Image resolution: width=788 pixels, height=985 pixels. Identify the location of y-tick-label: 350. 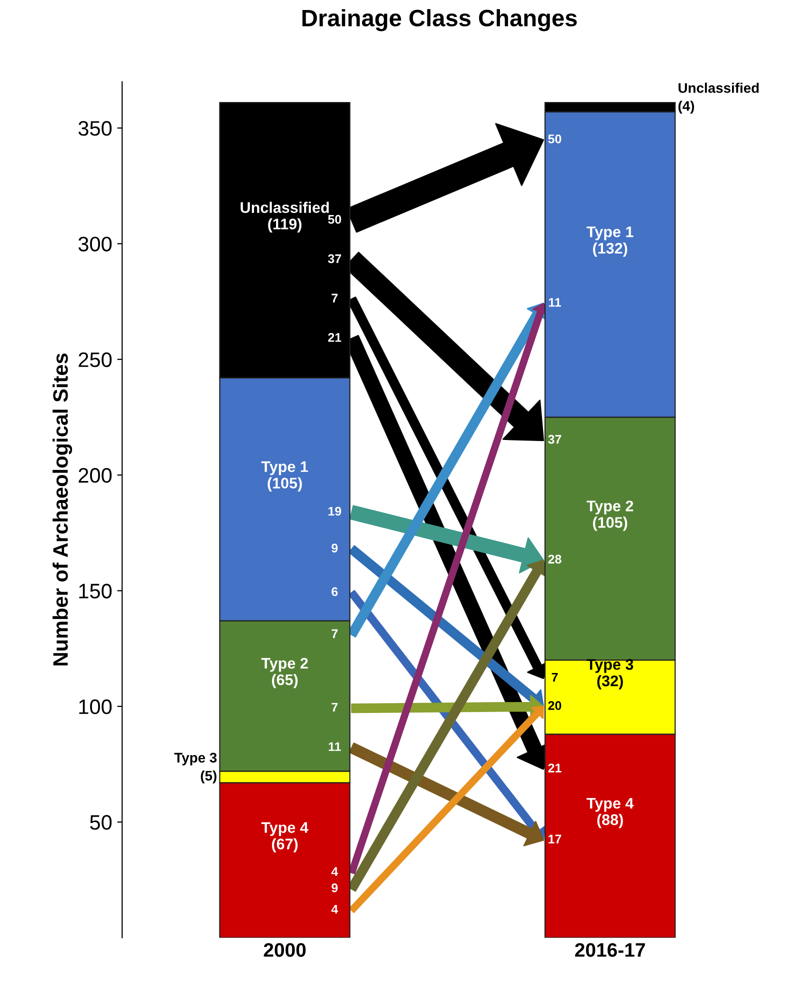
(95, 128).